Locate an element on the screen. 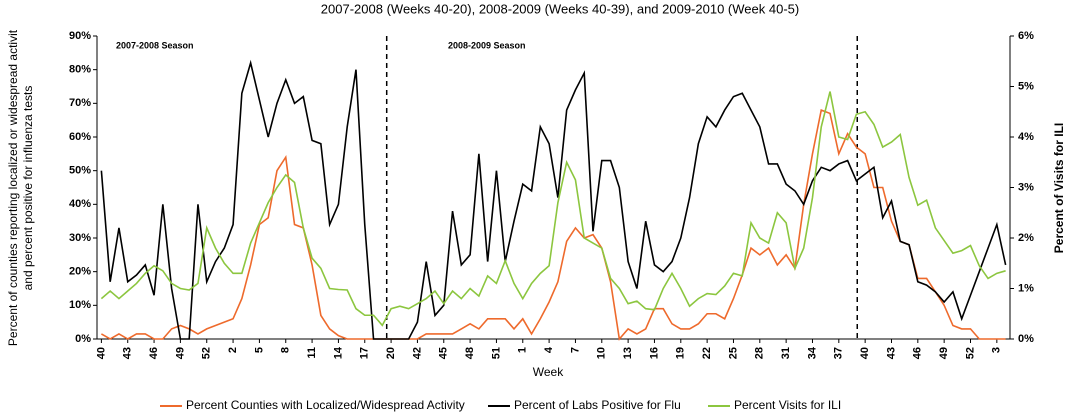 Image resolution: width=1077 pixels, height=420 pixels. x-axis-label: Week is located at coordinates (548, 372).